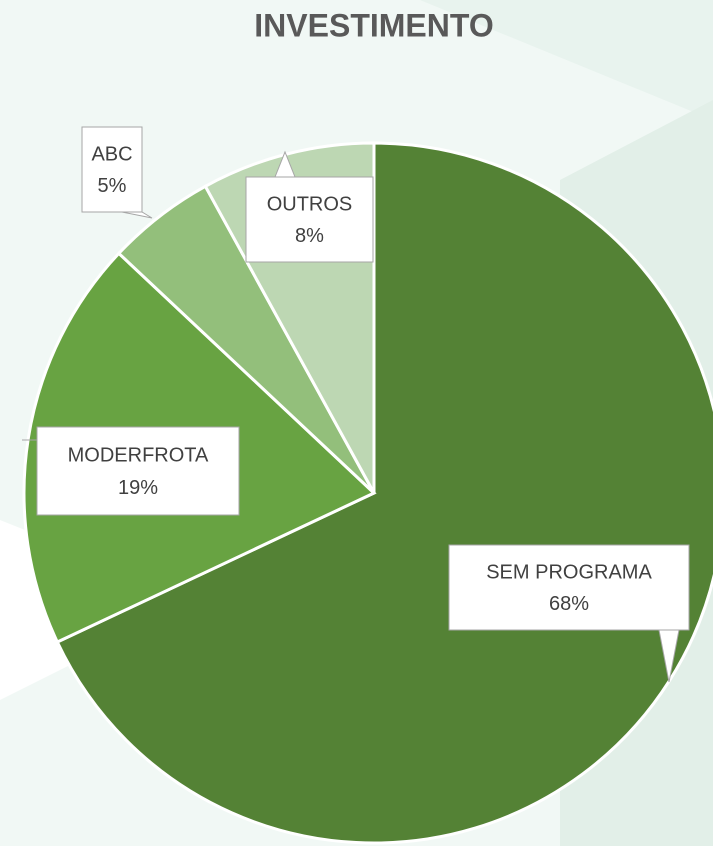  What do you see at coordinates (310, 204) in the screenshot?
I see `slice-label: OUTROS` at bounding box center [310, 204].